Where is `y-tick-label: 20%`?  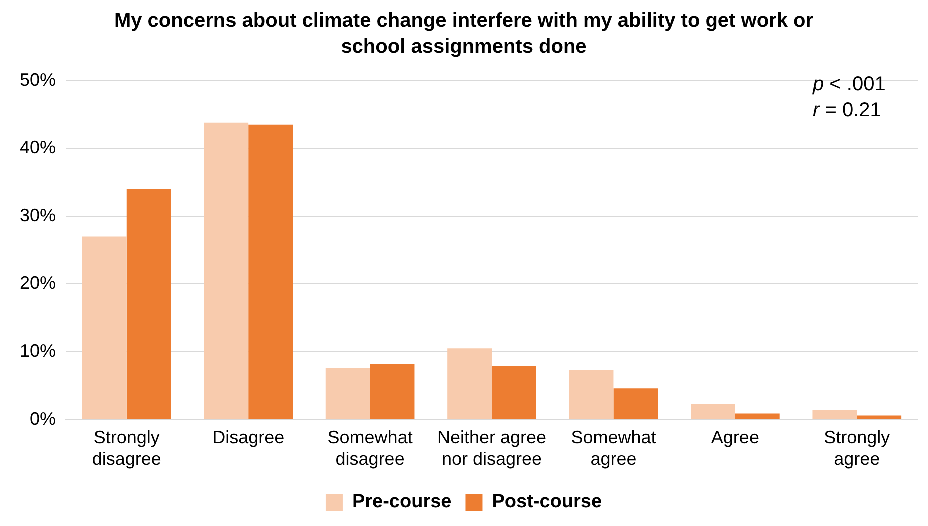 y-tick-label: 20% is located at coordinates (38, 283).